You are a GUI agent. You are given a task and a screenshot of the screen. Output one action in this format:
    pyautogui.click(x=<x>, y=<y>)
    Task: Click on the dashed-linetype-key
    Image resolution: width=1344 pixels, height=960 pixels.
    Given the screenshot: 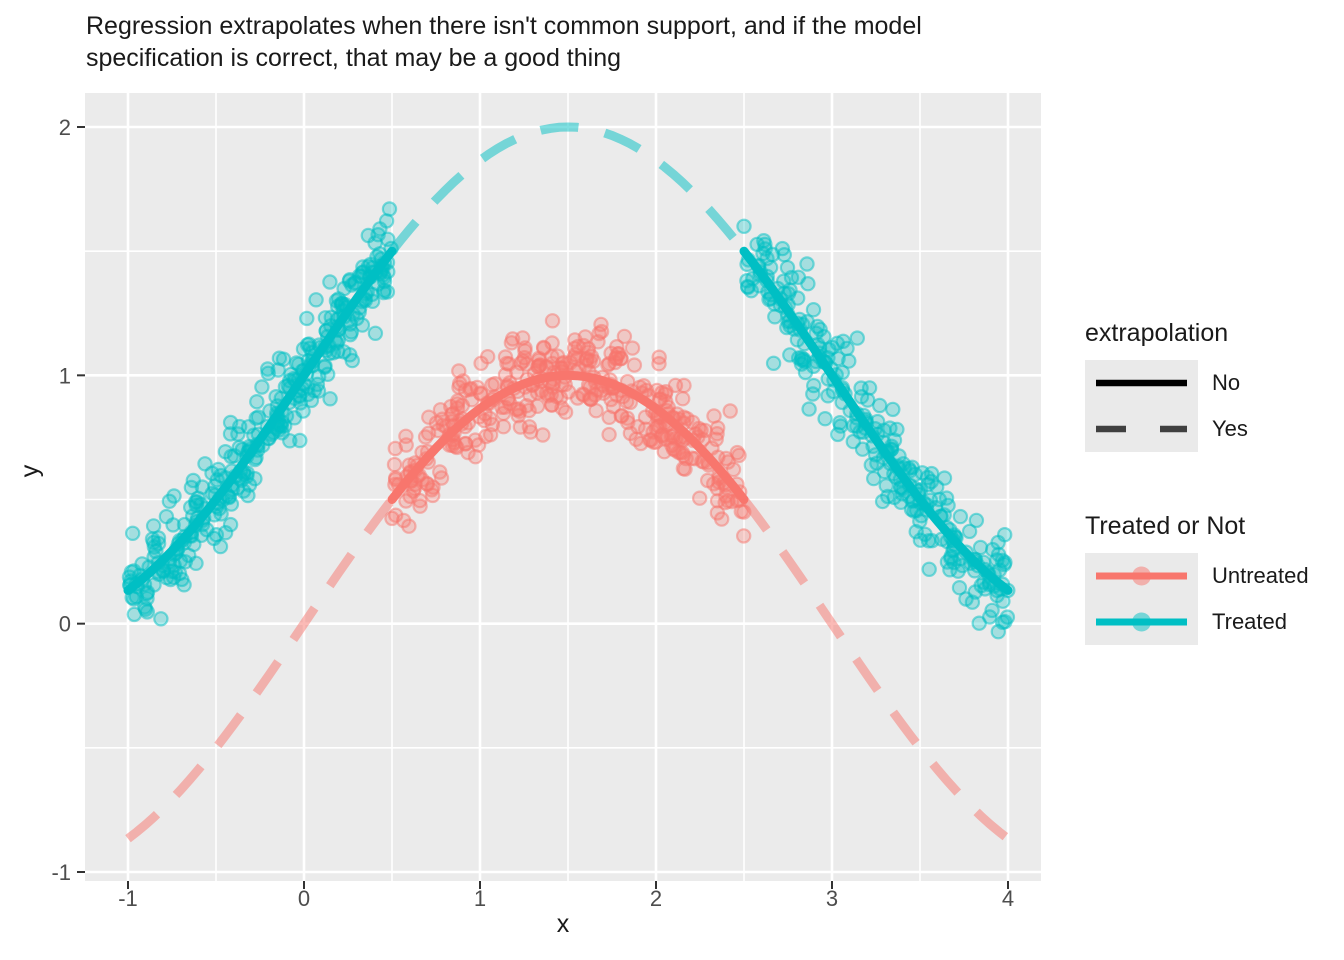 What is the action you would take?
    pyautogui.click(x=1141, y=429)
    